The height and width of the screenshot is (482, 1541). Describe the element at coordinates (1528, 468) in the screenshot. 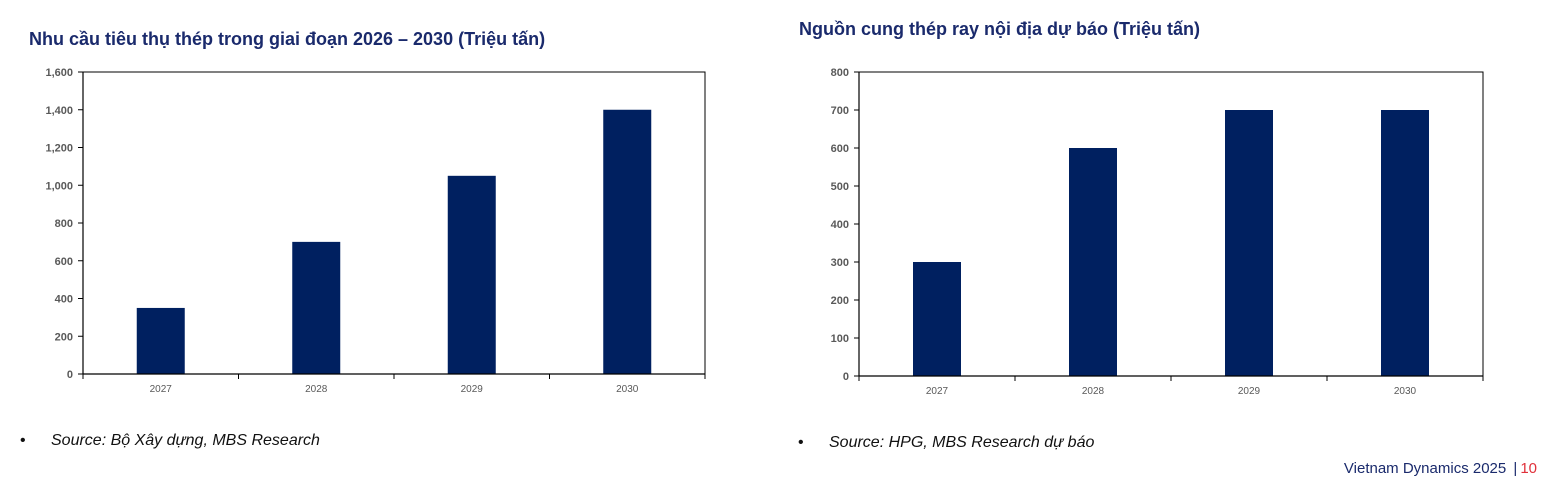

I see `page-number: 10` at that location.